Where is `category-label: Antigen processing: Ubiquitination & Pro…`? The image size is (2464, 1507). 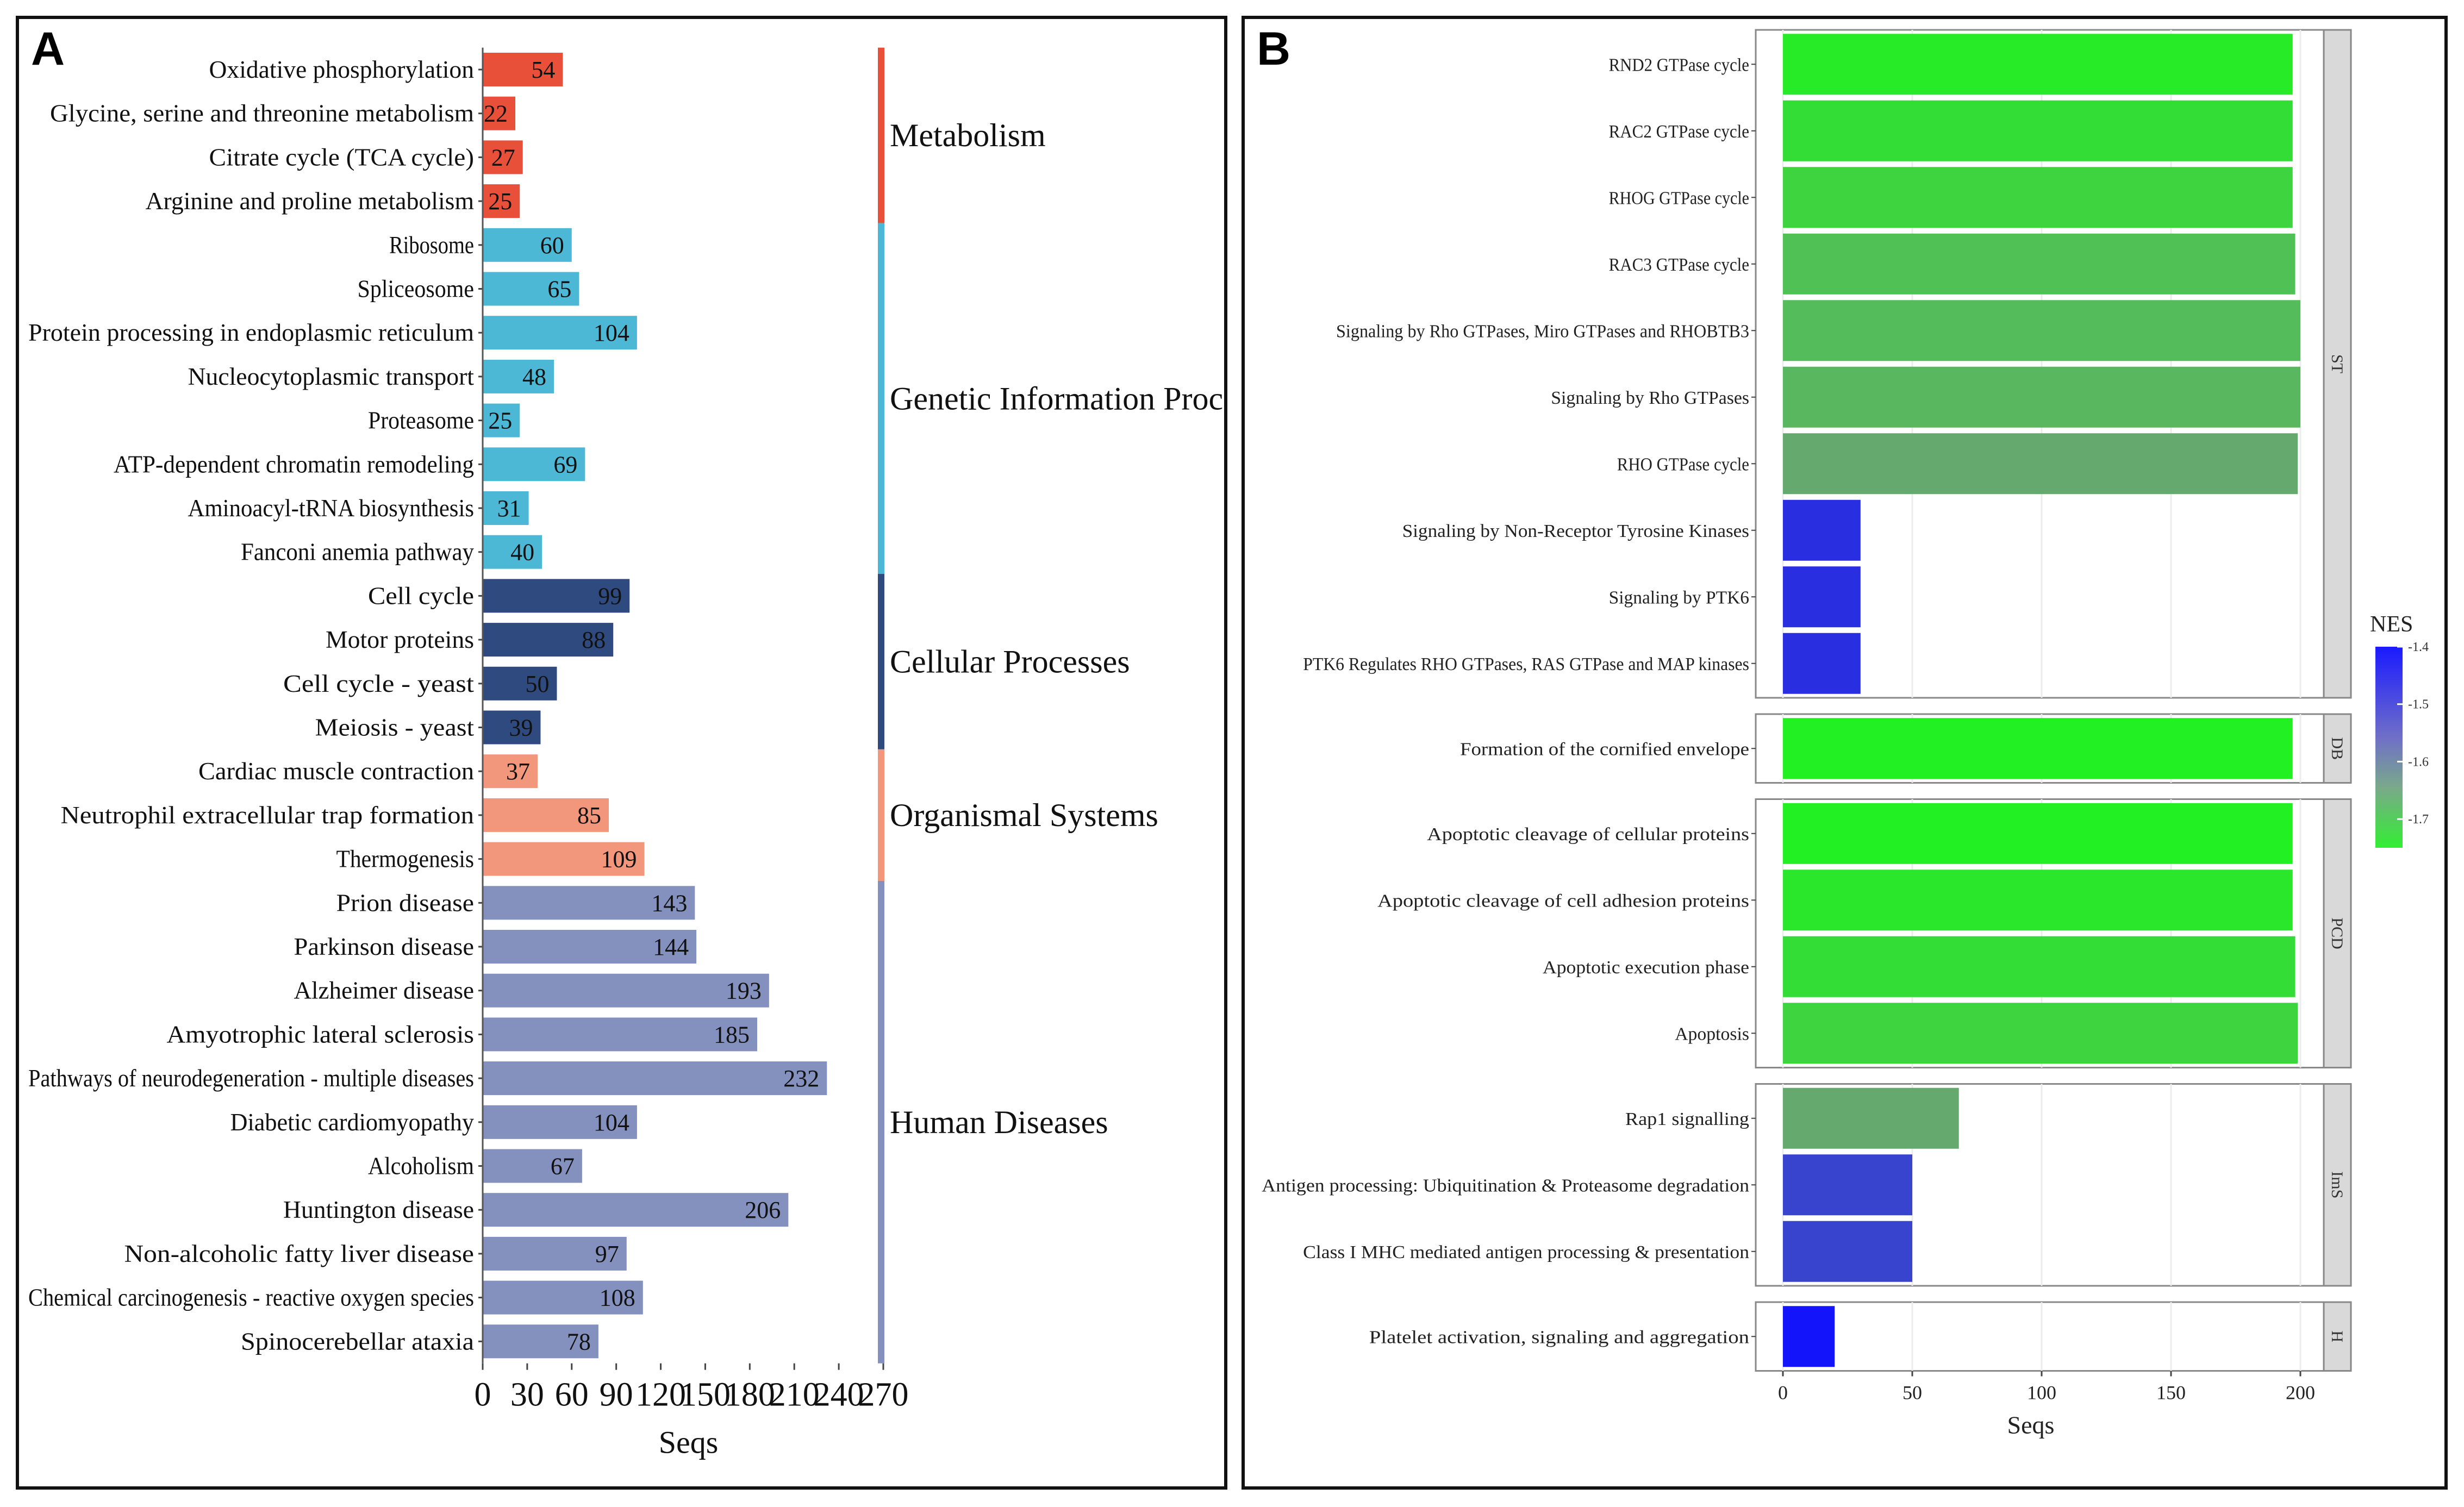 category-label: Antigen processing: Ubiquitination & Pro… is located at coordinates (1505, 1185).